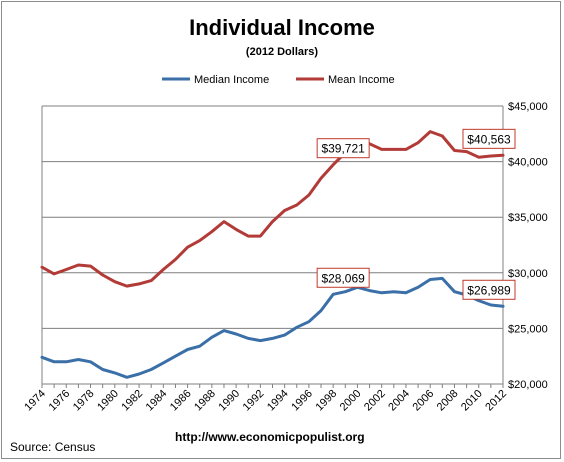  What do you see at coordinates (528, 274) in the screenshot?
I see `y-tick-label: $30,000` at bounding box center [528, 274].